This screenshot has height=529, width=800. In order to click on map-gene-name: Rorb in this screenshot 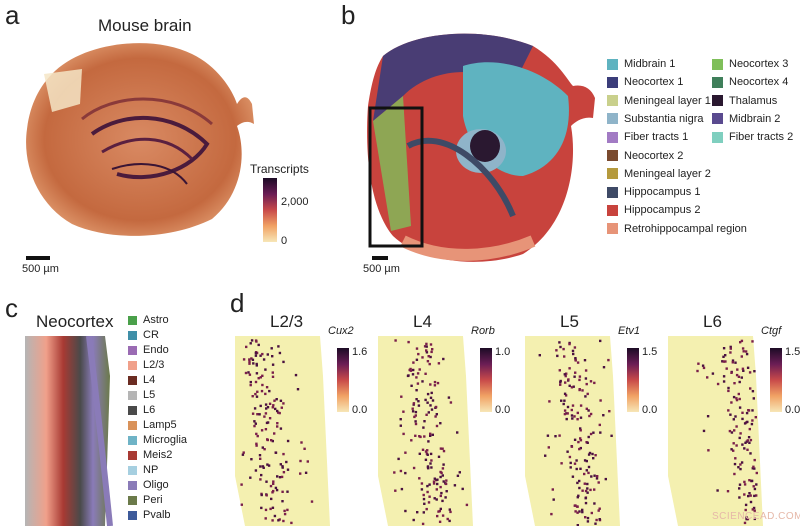, I will do `click(483, 331)`.